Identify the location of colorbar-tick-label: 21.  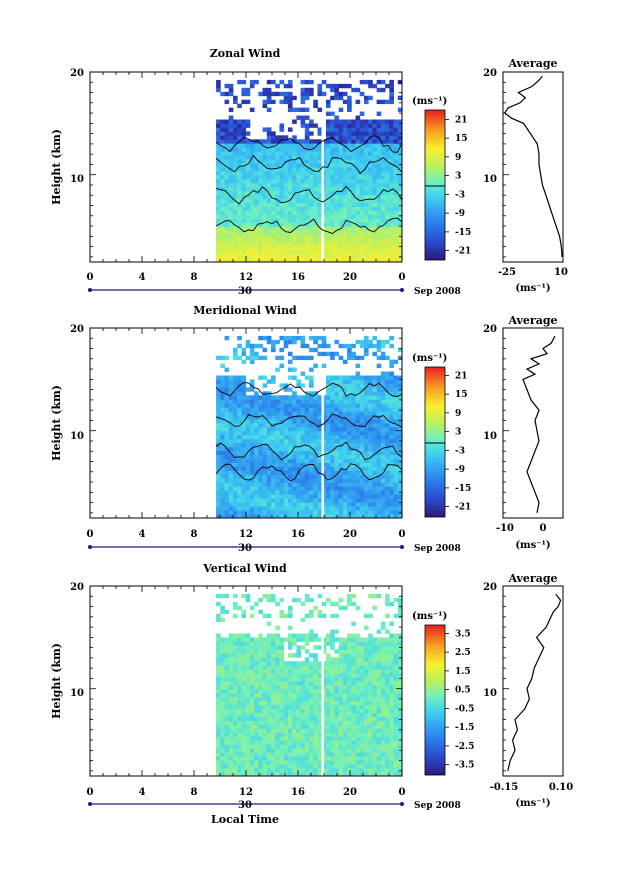
(461, 120).